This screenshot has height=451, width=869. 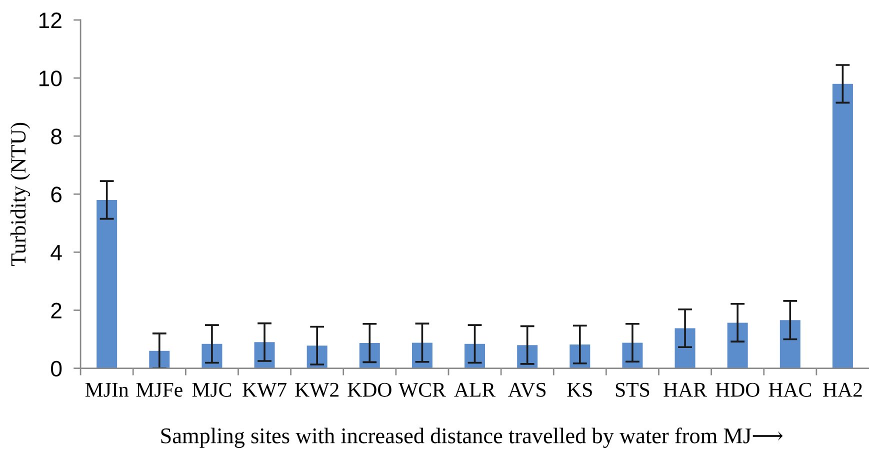 What do you see at coordinates (50, 20) in the screenshot?
I see `y-tick-label: 12` at bounding box center [50, 20].